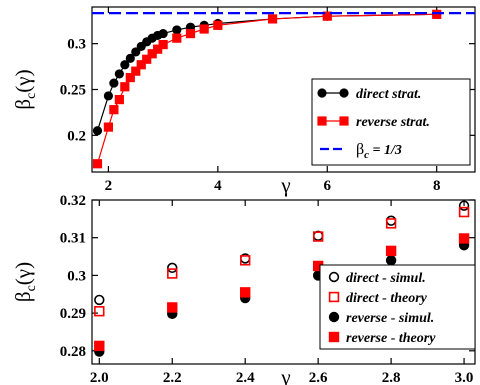 Image resolution: width=480 pixels, height=385 pixels. I want to click on legend: direct strat. reverse strat. βc = 1/3, so click(391, 122).